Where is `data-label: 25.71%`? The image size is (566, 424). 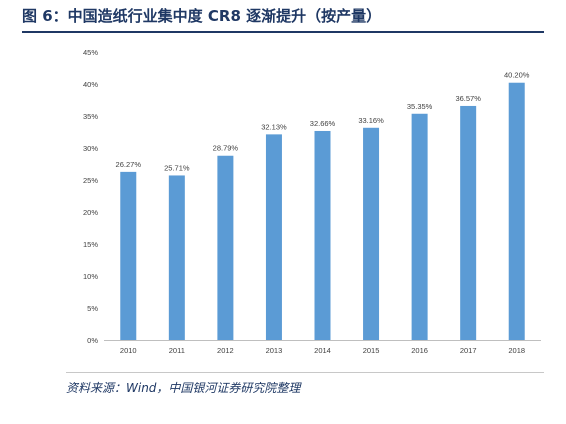
data-label: 25.71% is located at coordinates (177, 167).